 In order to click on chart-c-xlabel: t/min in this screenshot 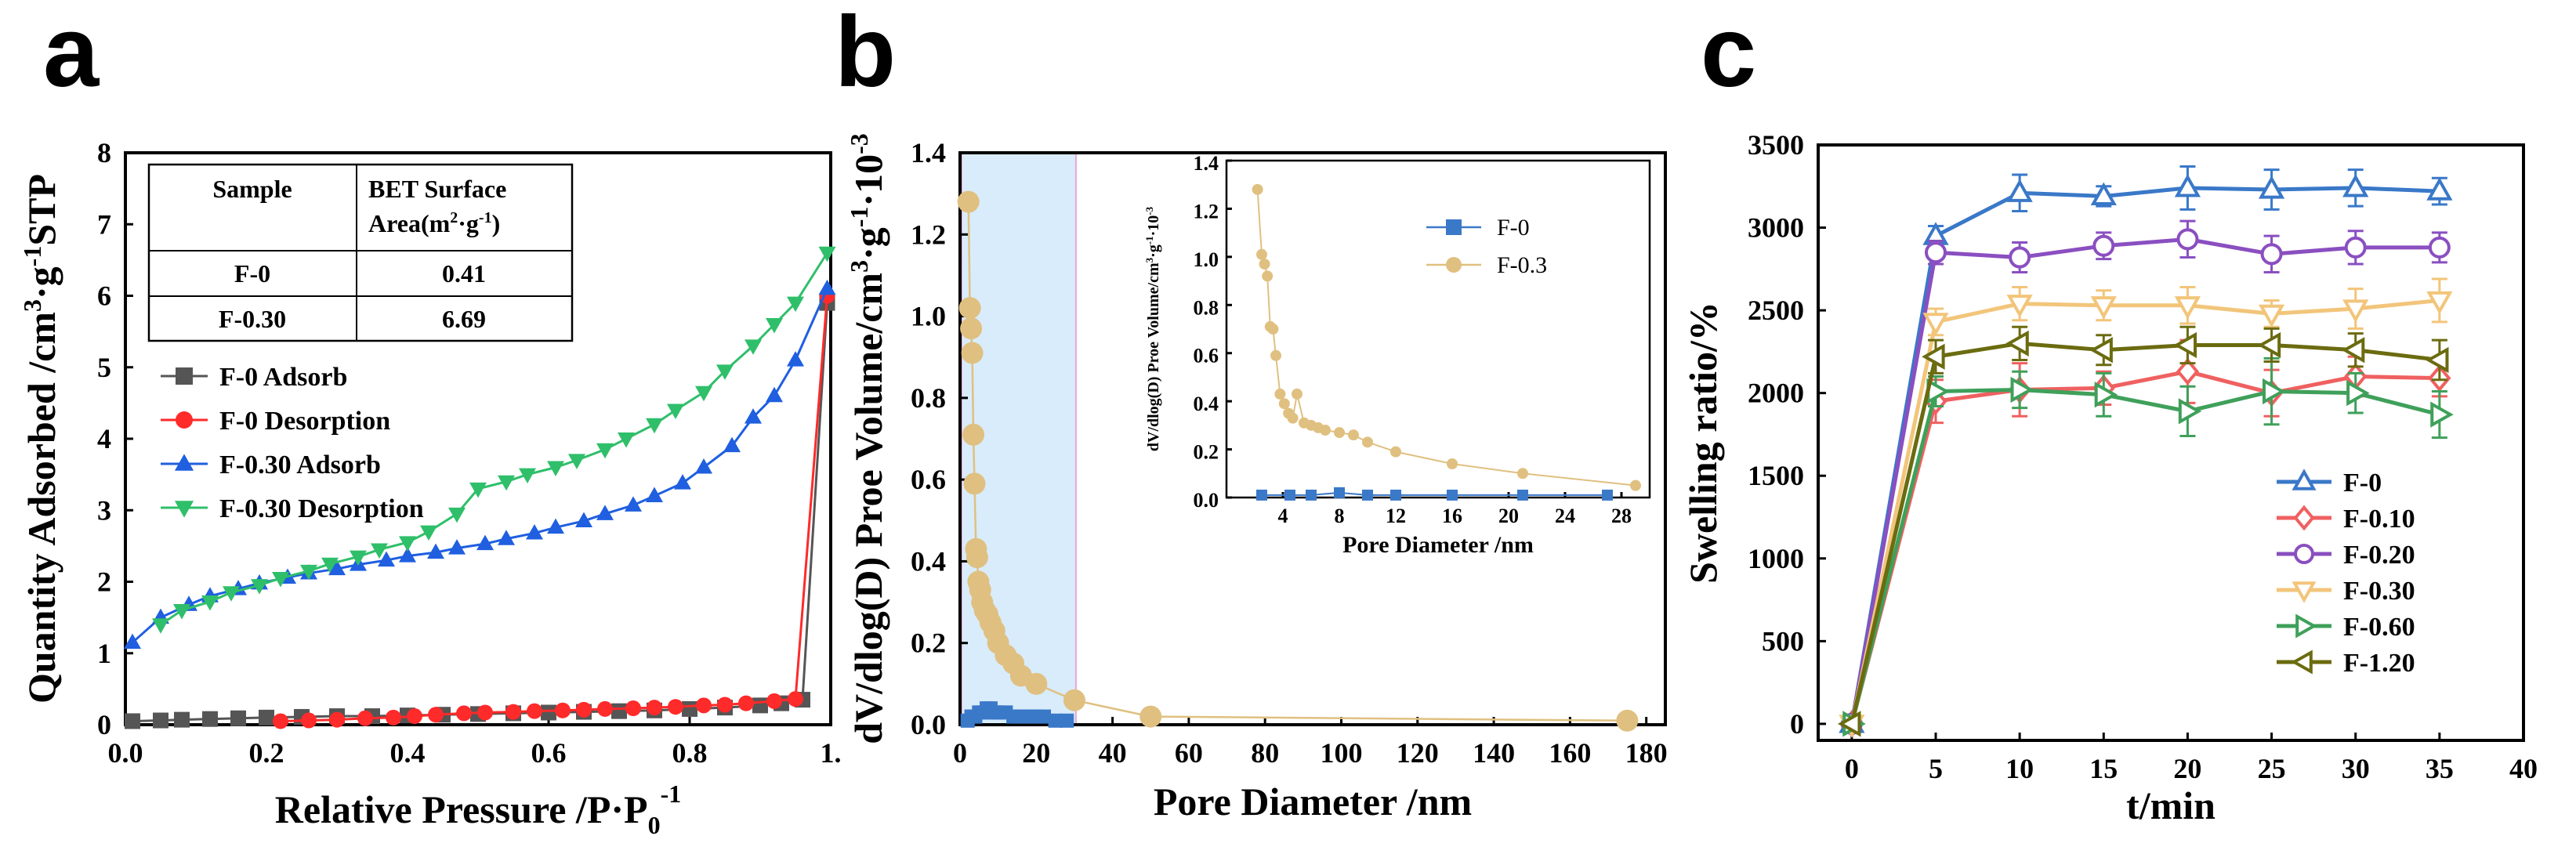, I will do `click(2171, 805)`.